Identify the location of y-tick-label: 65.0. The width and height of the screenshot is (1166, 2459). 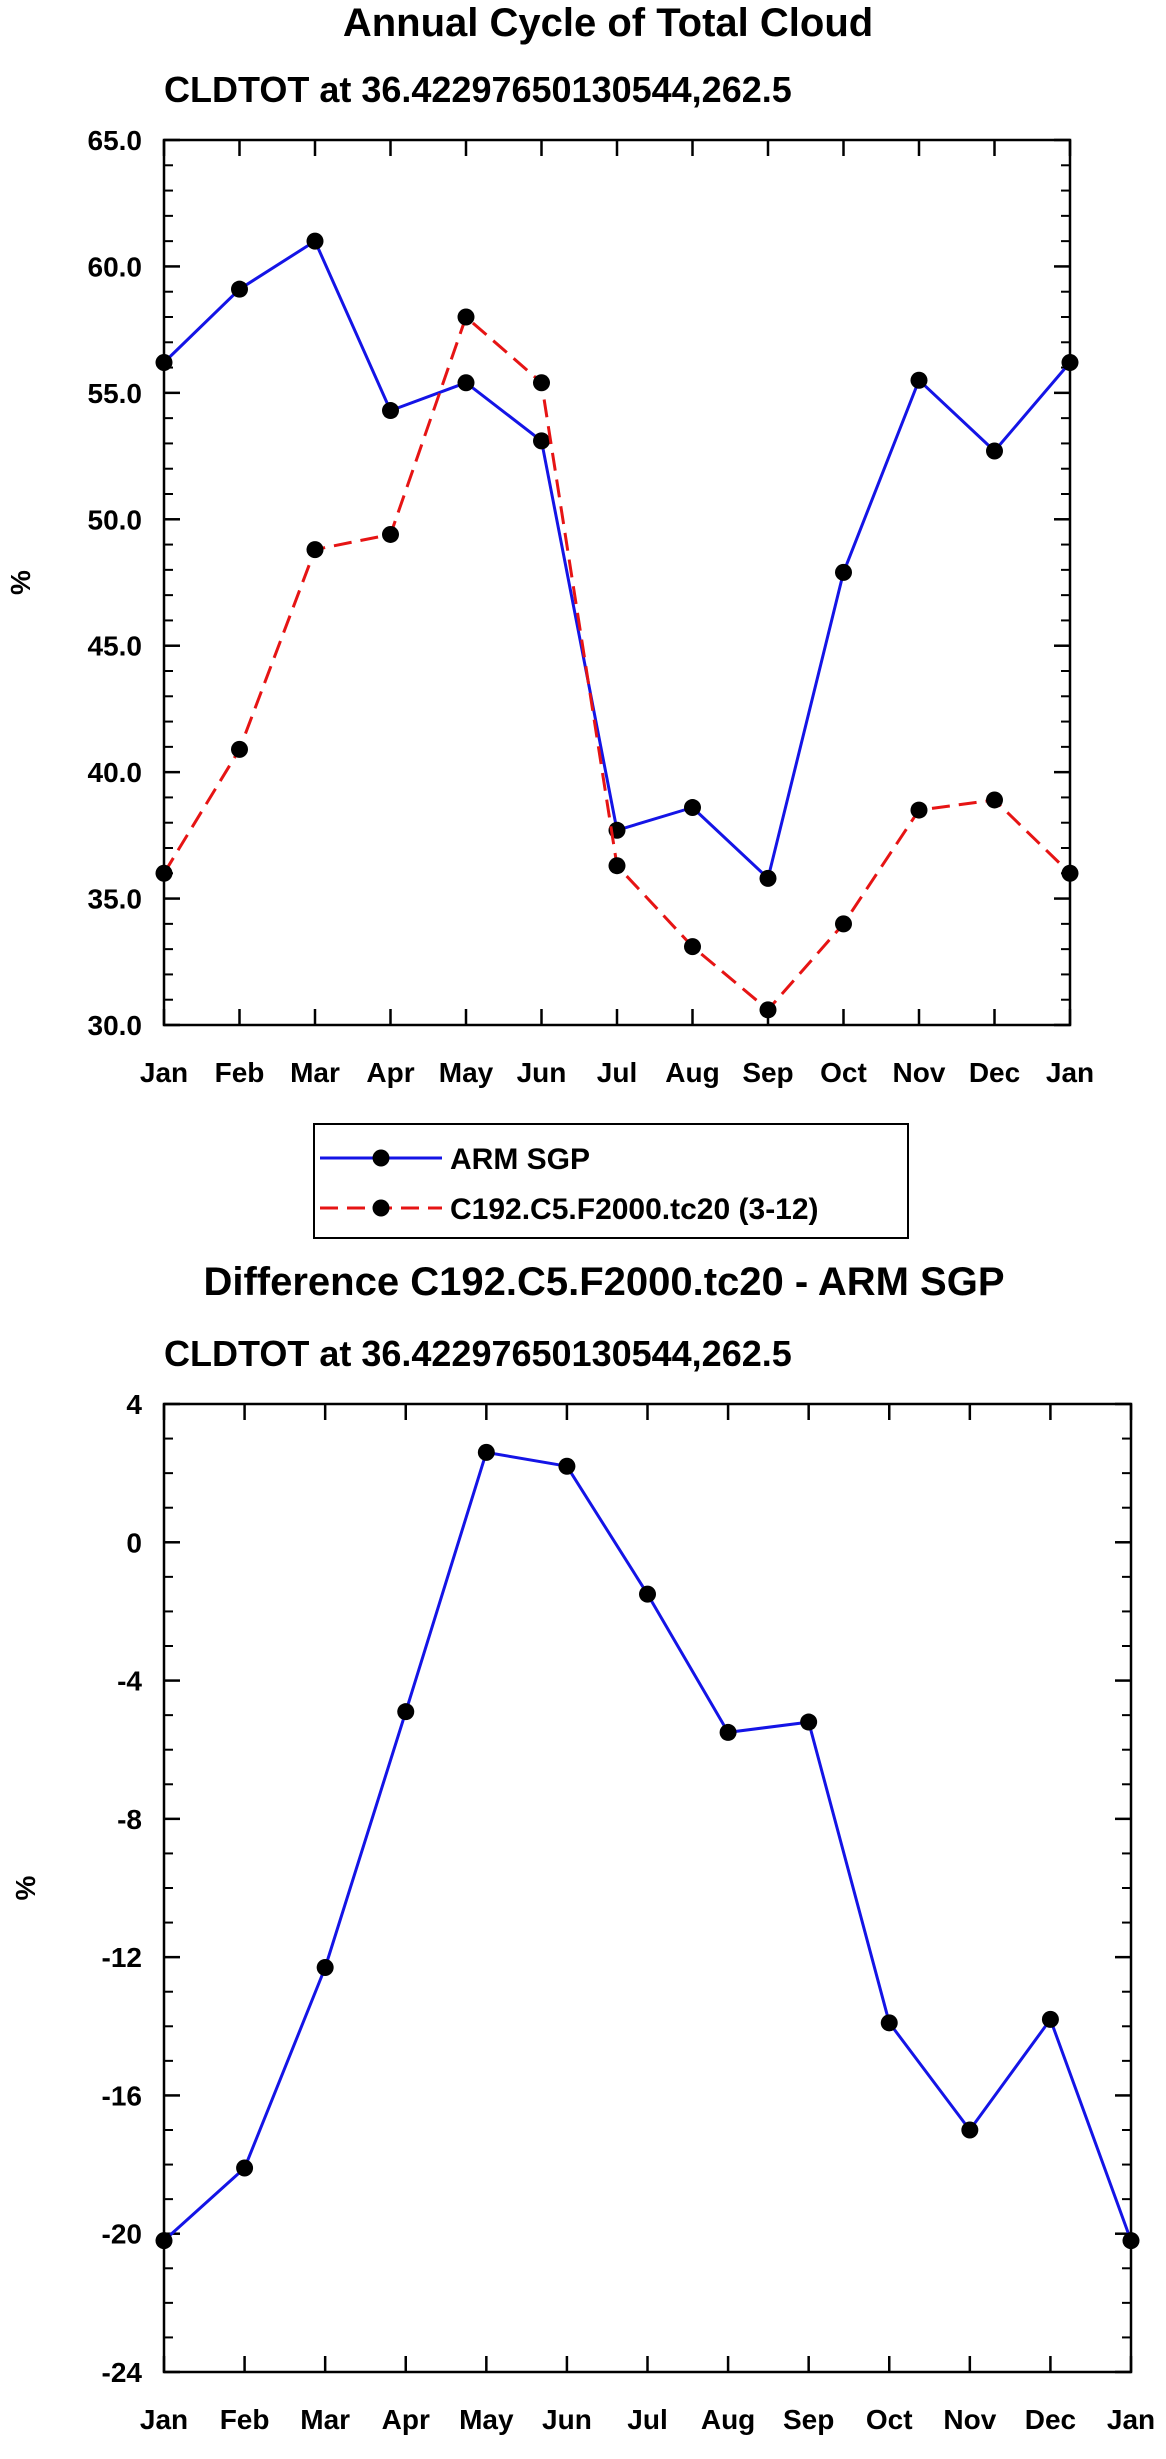
(115, 140).